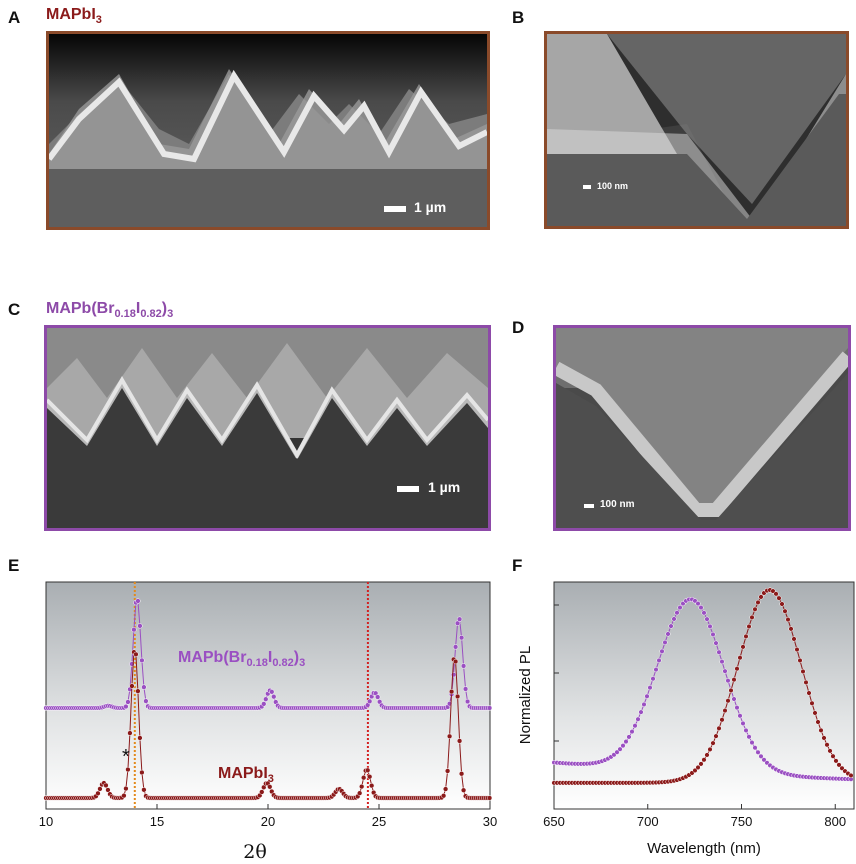  Describe the element at coordinates (702, 428) in the screenshot. I see `sem-image-d: 100 nm` at that location.